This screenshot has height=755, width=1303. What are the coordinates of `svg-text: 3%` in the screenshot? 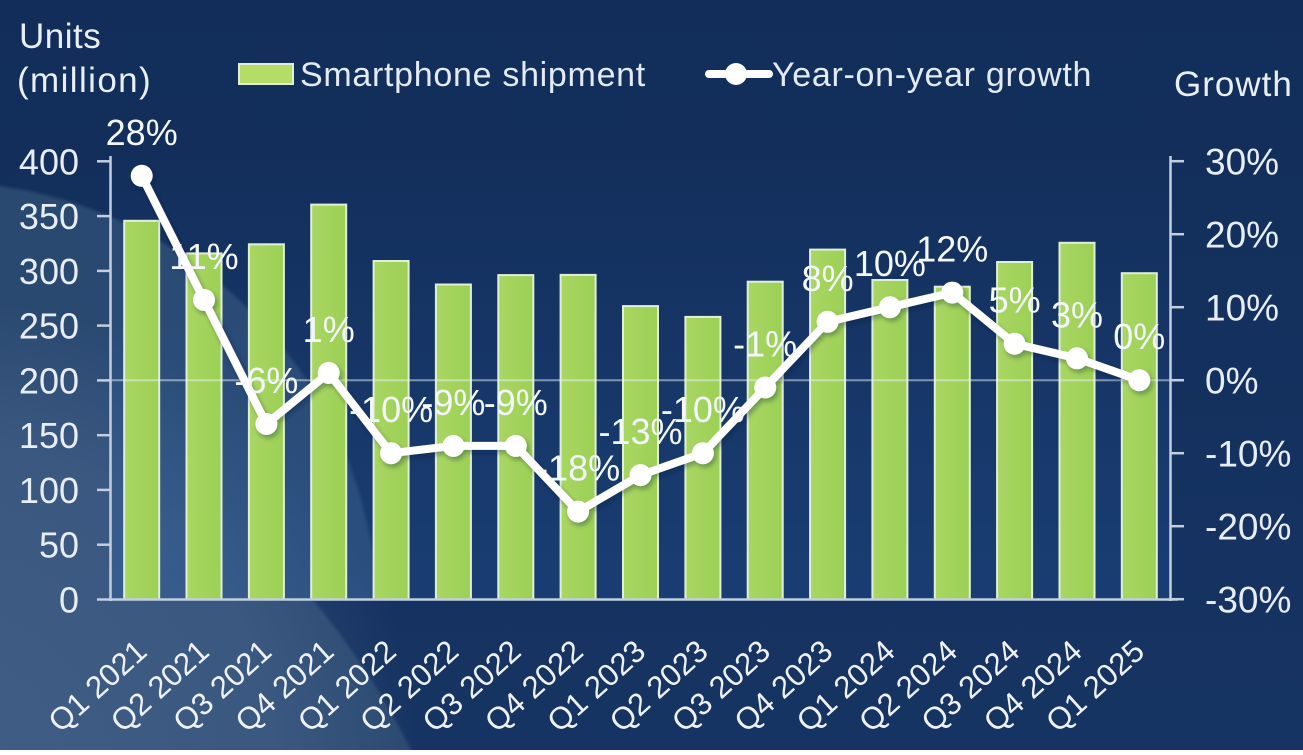 It's located at (1077, 314).